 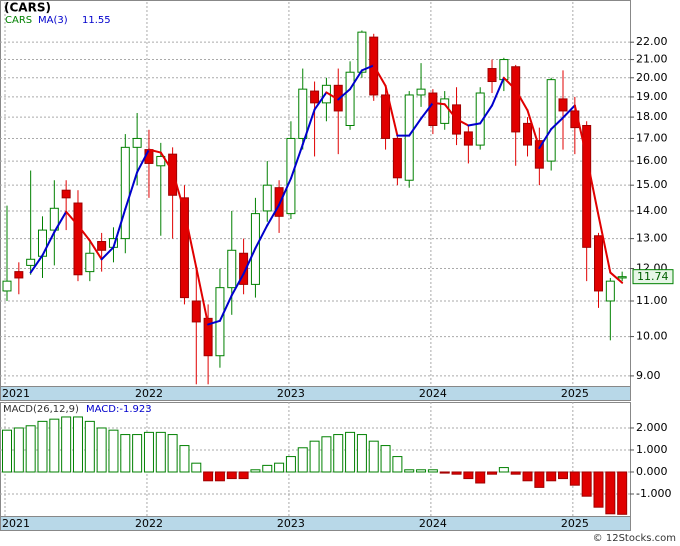 I want to click on y-tick-label: 20.00, so click(x=652, y=77).